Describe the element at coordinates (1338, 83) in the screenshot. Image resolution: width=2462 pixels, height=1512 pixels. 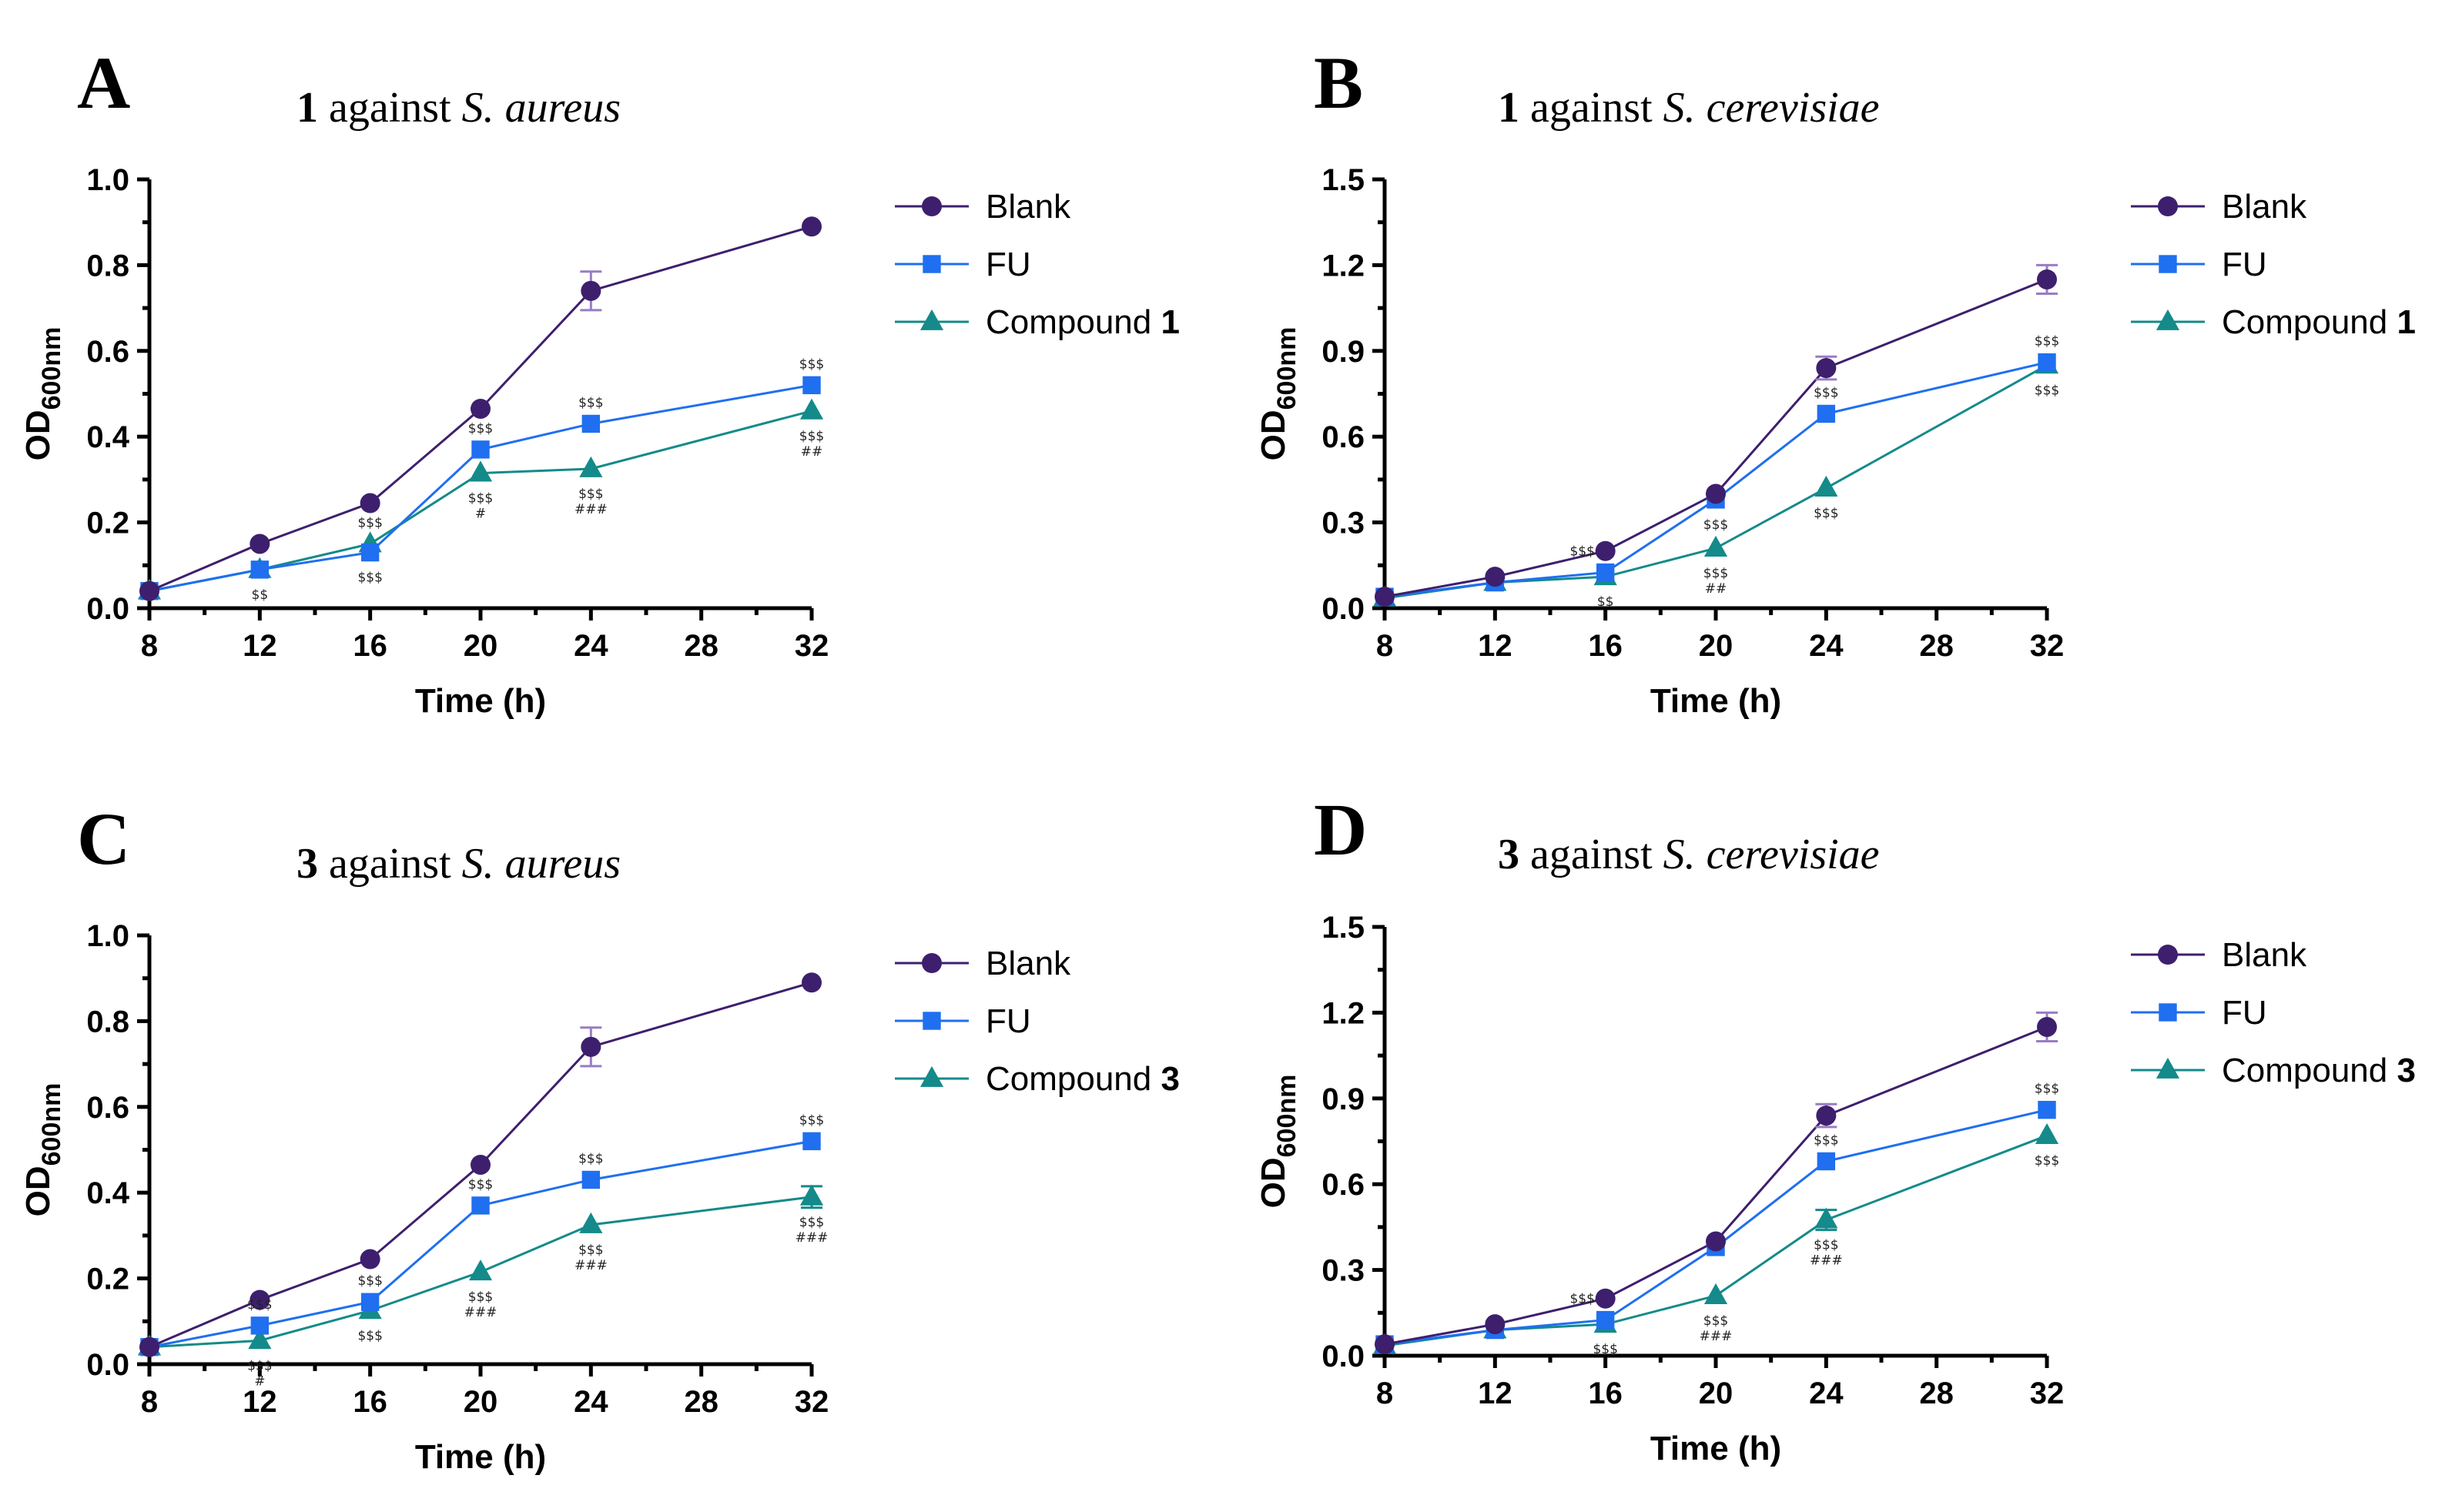
I see `panel-letter: B` at that location.